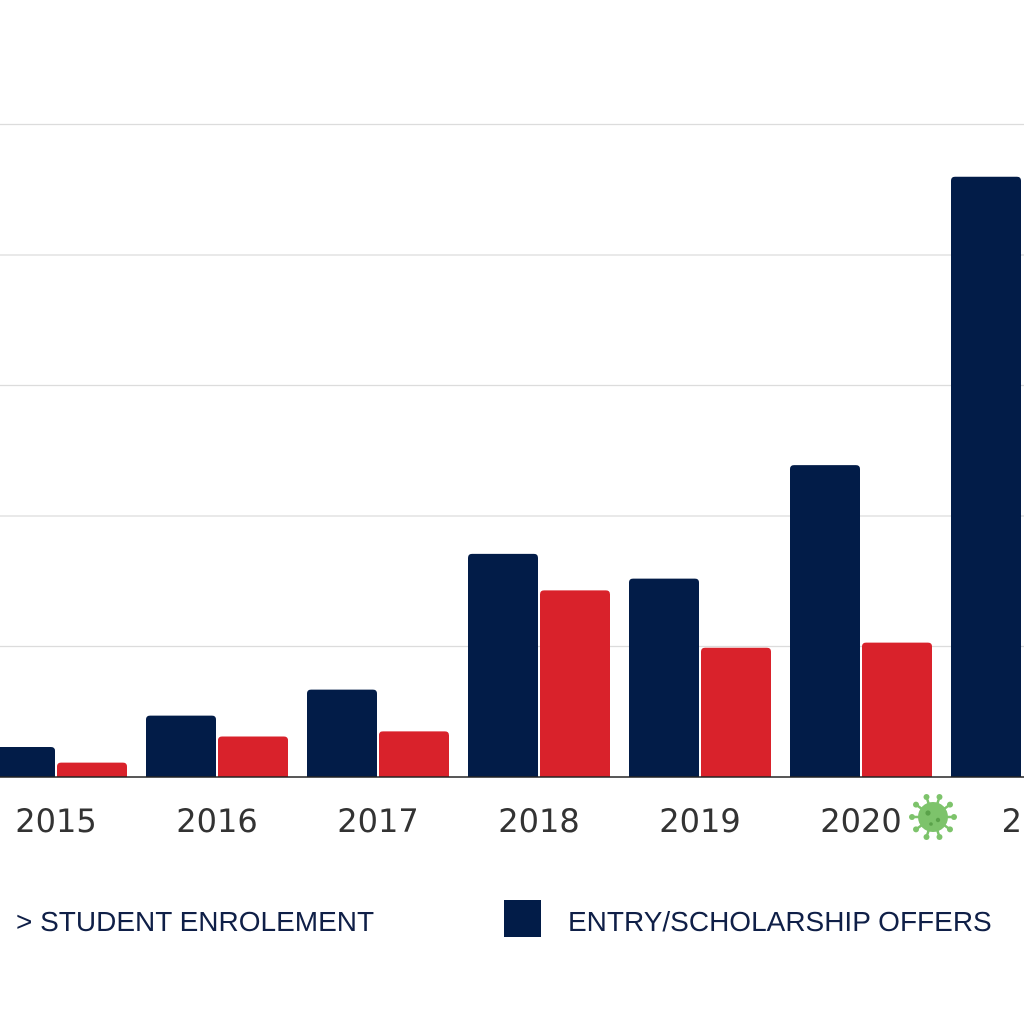 The width and height of the screenshot is (1024, 1024). I want to click on bar-series1-2017, so click(342, 733).